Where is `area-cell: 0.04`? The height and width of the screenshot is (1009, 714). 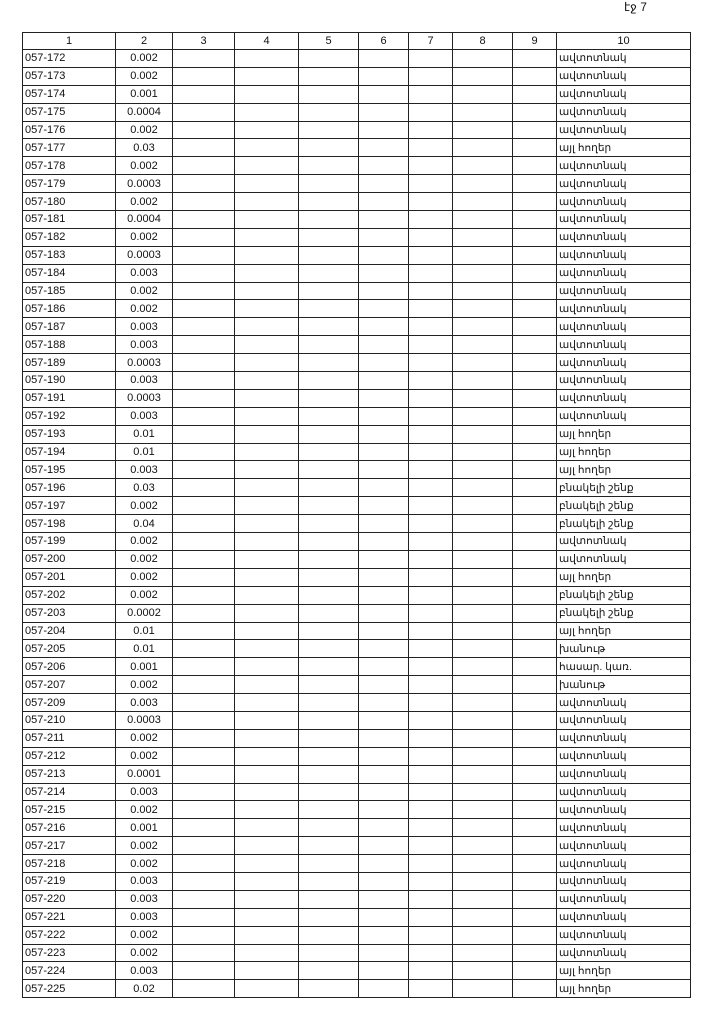
area-cell: 0.04 is located at coordinates (144, 524).